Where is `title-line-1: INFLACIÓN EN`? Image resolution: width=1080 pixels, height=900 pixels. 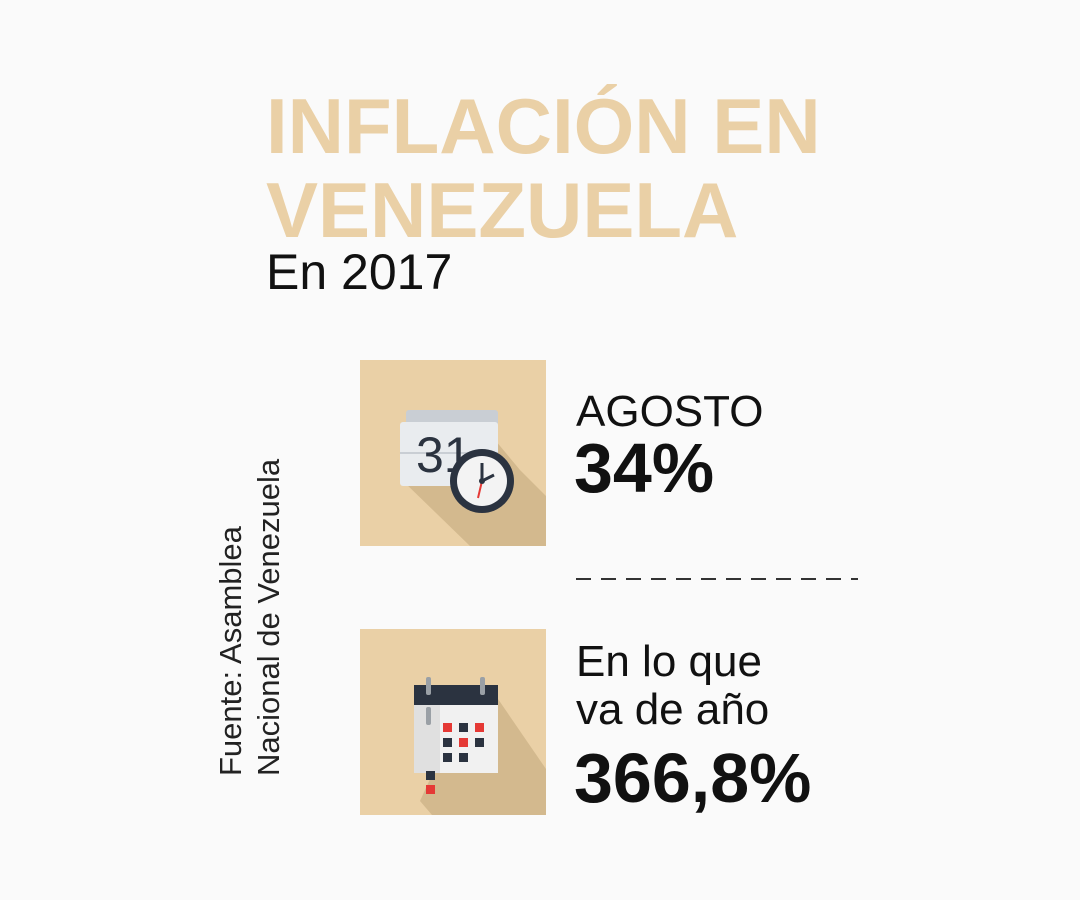 title-line-1: INFLACIÓN EN is located at coordinates (543, 126).